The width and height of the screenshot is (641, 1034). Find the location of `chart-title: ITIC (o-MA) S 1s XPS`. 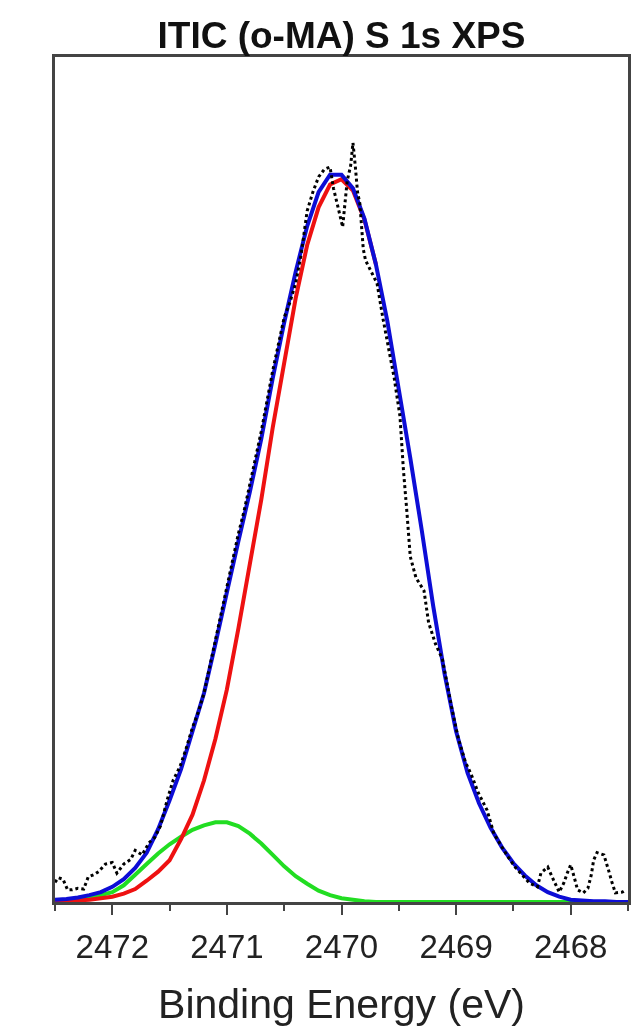

chart-title: ITIC (o-MA) S 1s XPS is located at coordinates (341, 35).